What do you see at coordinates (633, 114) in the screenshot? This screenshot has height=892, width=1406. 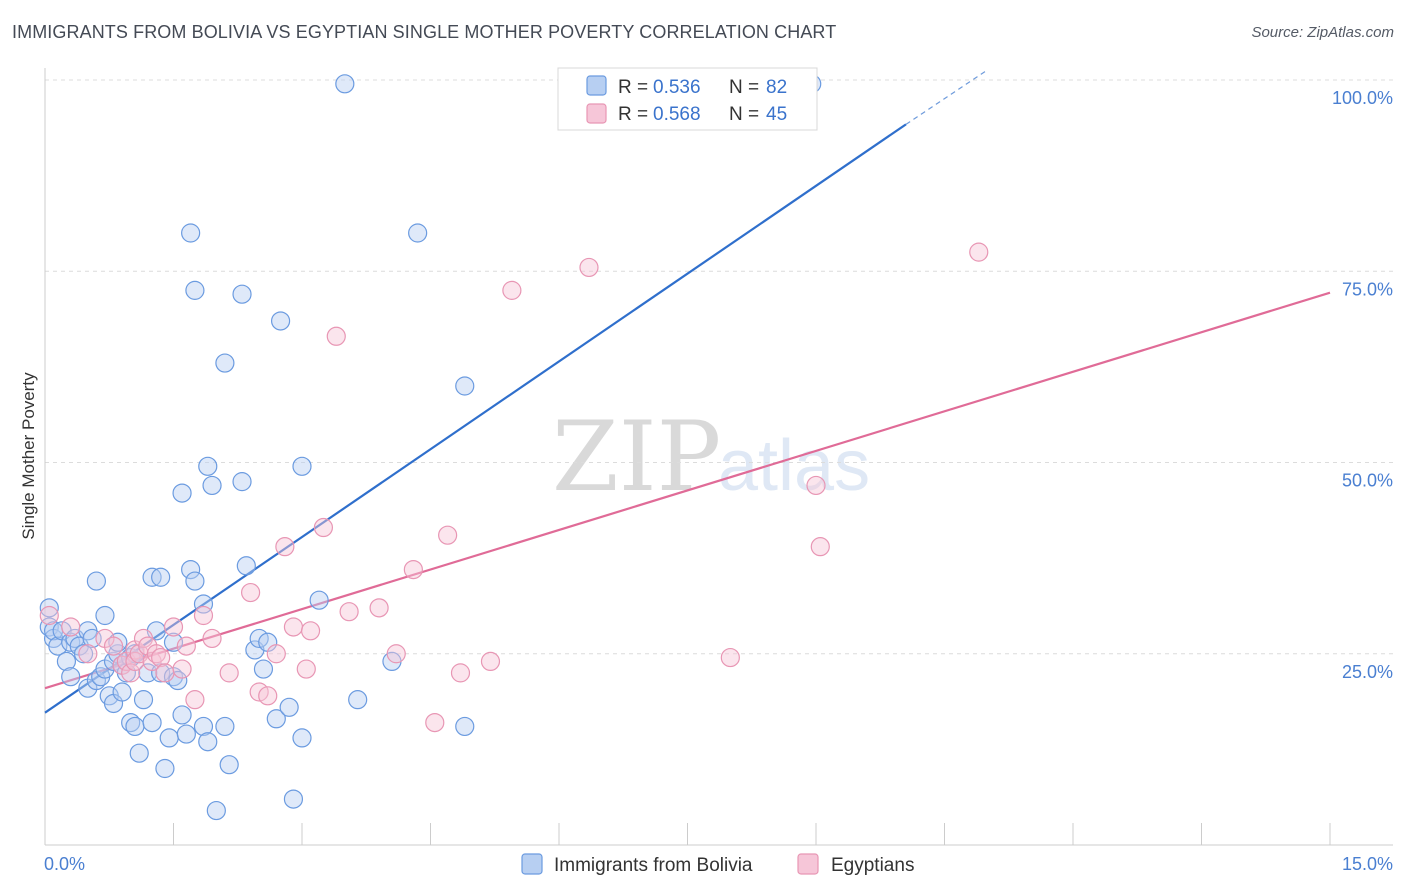 I see `legend-r-label-egyptians: R =` at bounding box center [633, 114].